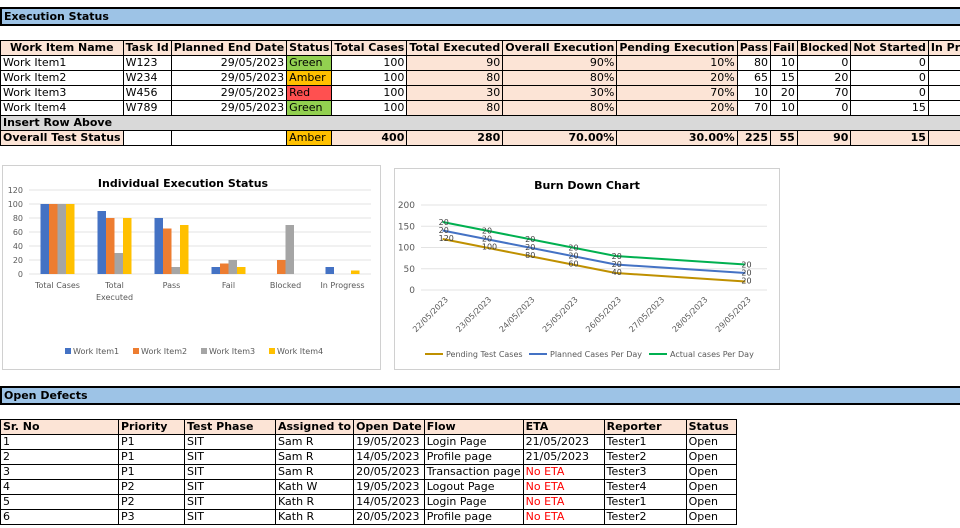 Image resolution: width=960 pixels, height=528 pixels. I want to click on overall-cell-in-progress: 15, so click(943, 138).